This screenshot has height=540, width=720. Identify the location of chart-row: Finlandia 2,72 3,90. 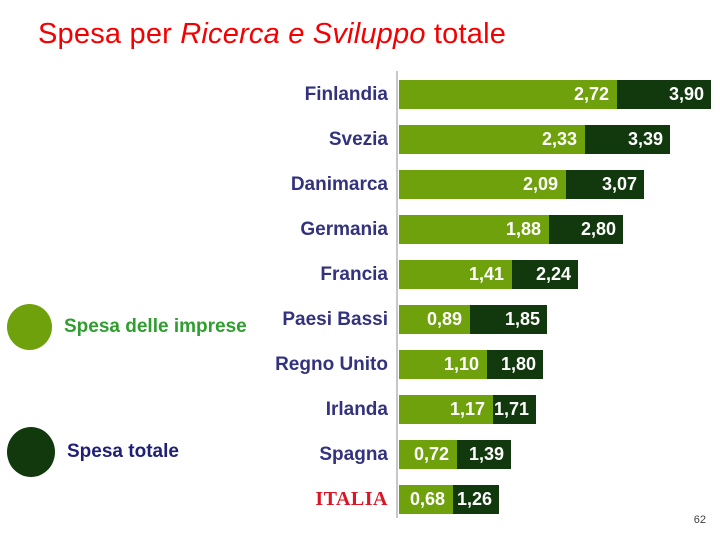
(360, 94).